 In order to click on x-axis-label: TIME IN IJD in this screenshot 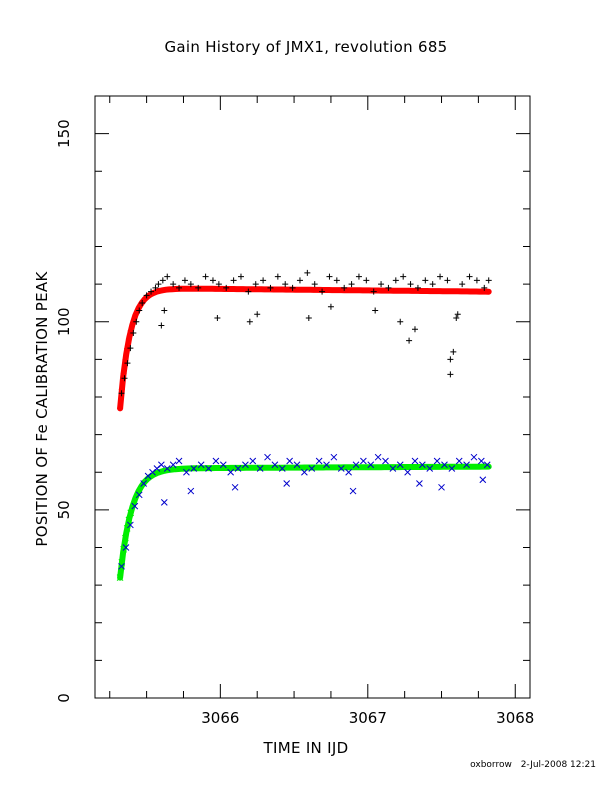, I will do `click(306, 748)`.